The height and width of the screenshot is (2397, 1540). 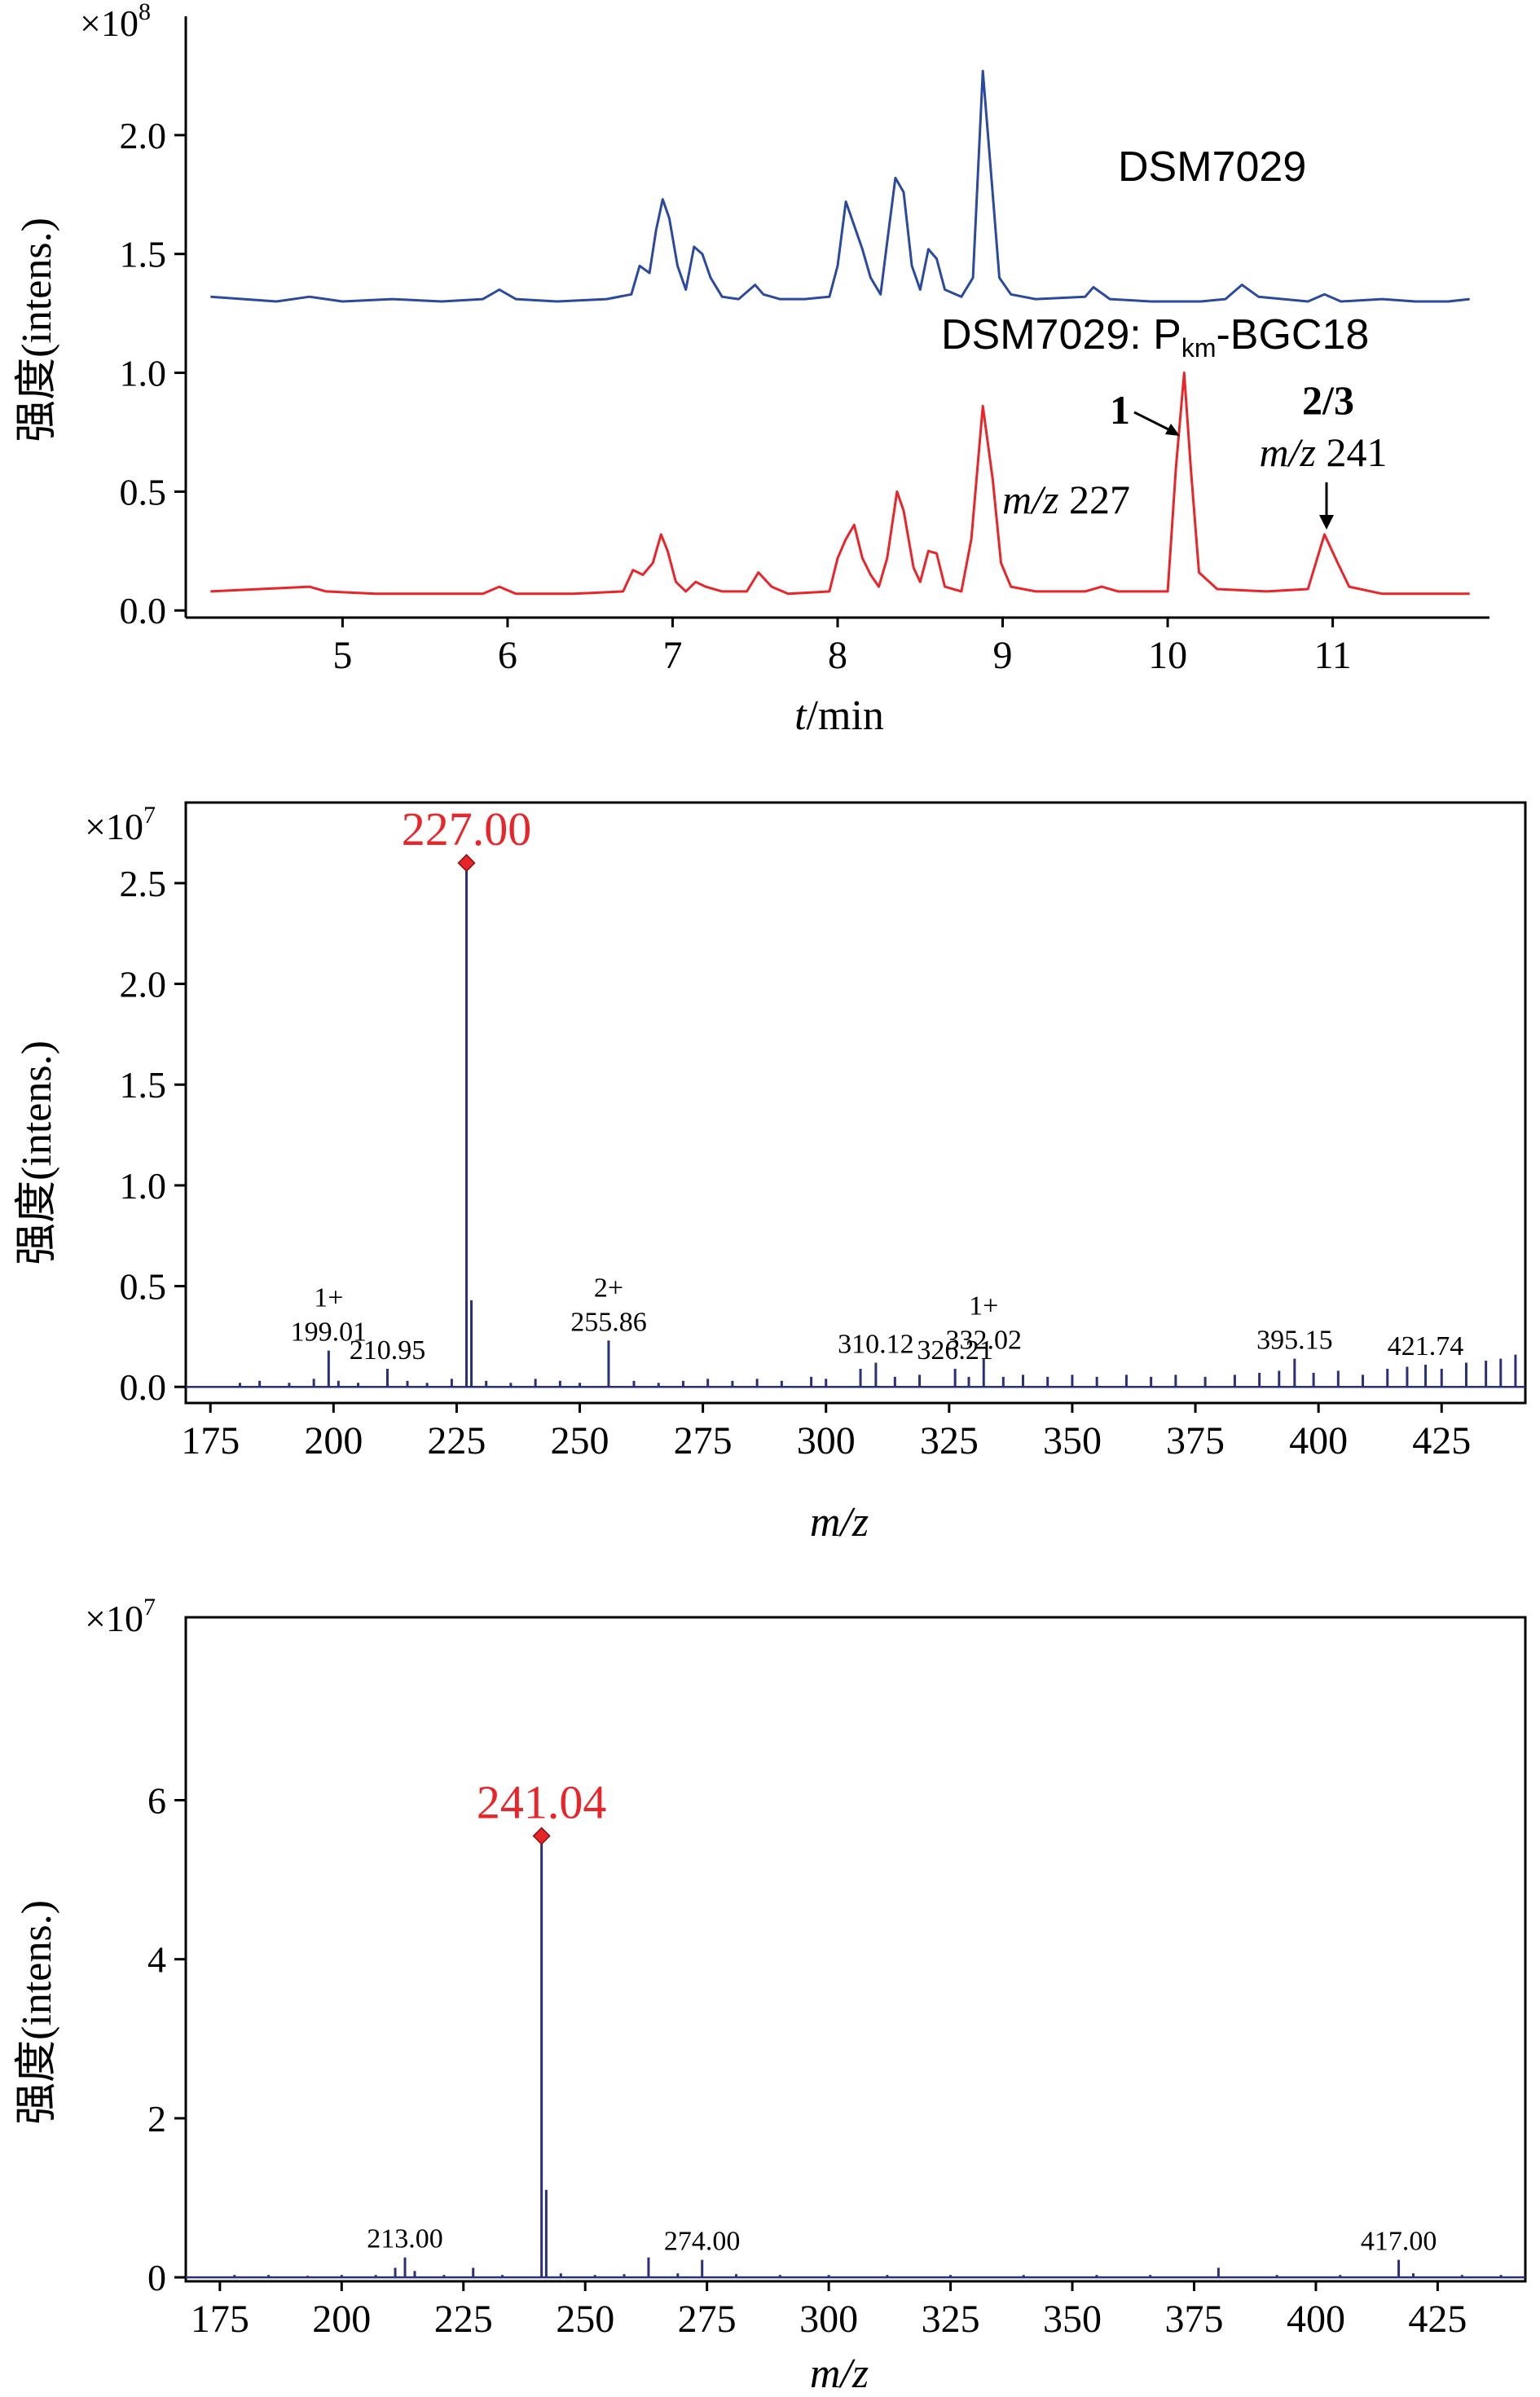 I want to click on peak-mz-label: 213.00, so click(x=405, y=2239).